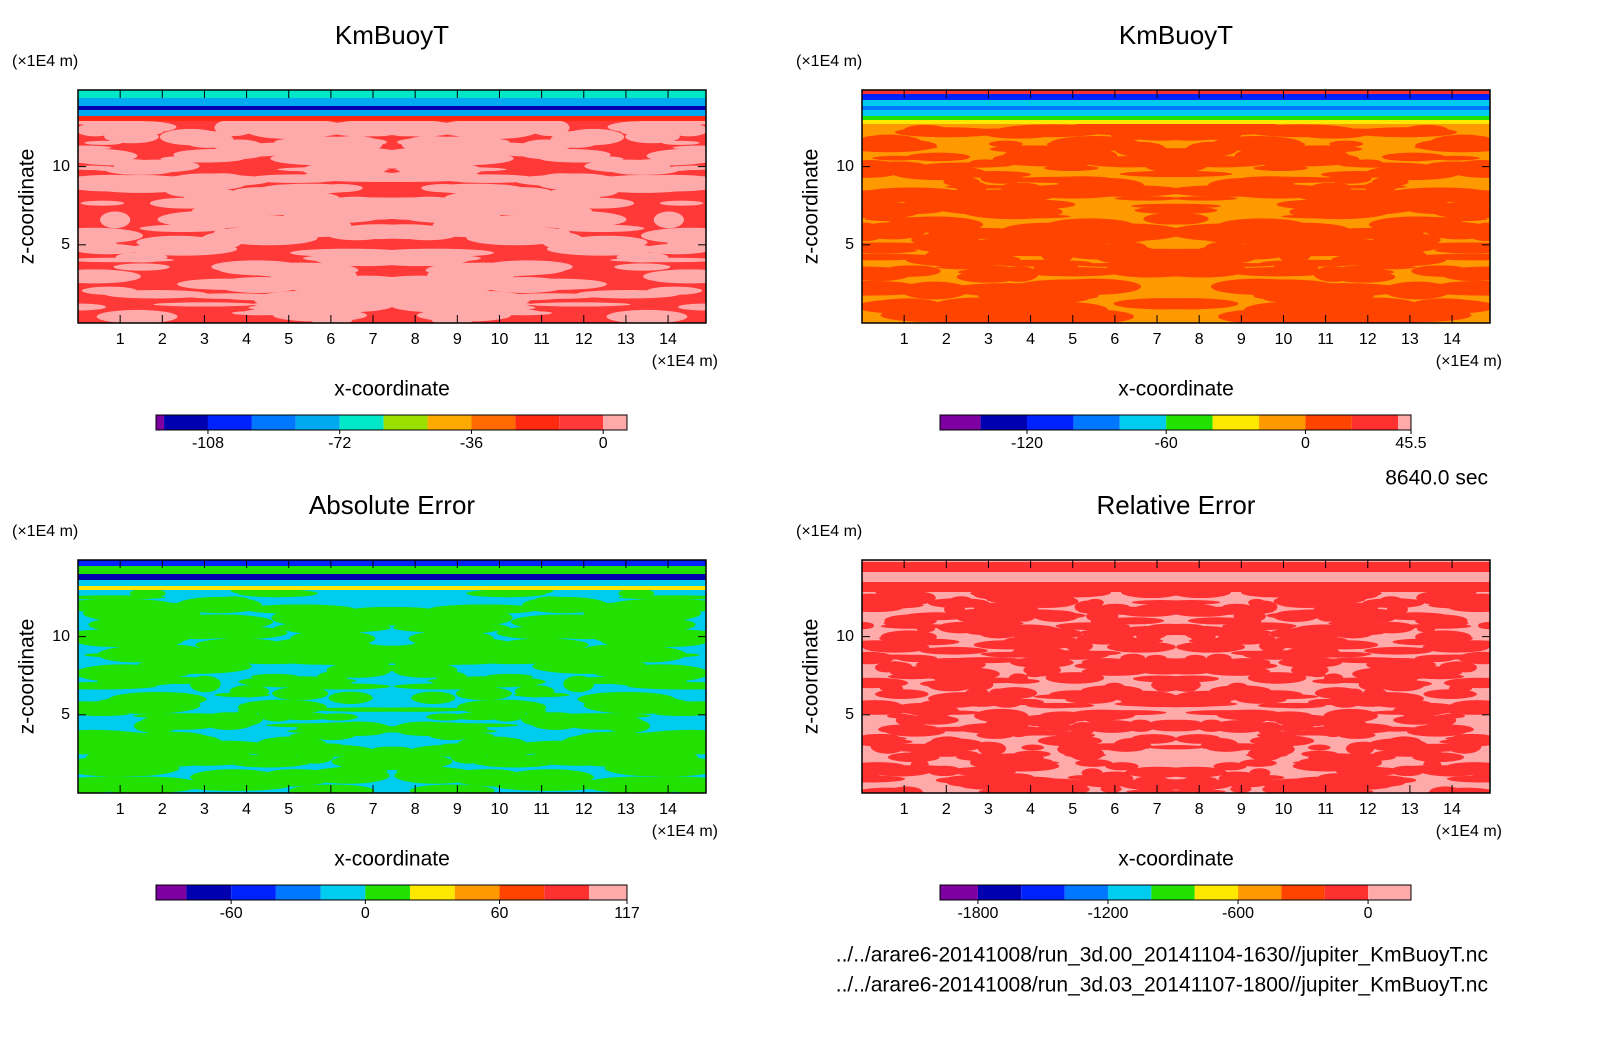 The width and height of the screenshot is (1604, 1054). I want to click on x-tick-label: 1, so click(120, 809).